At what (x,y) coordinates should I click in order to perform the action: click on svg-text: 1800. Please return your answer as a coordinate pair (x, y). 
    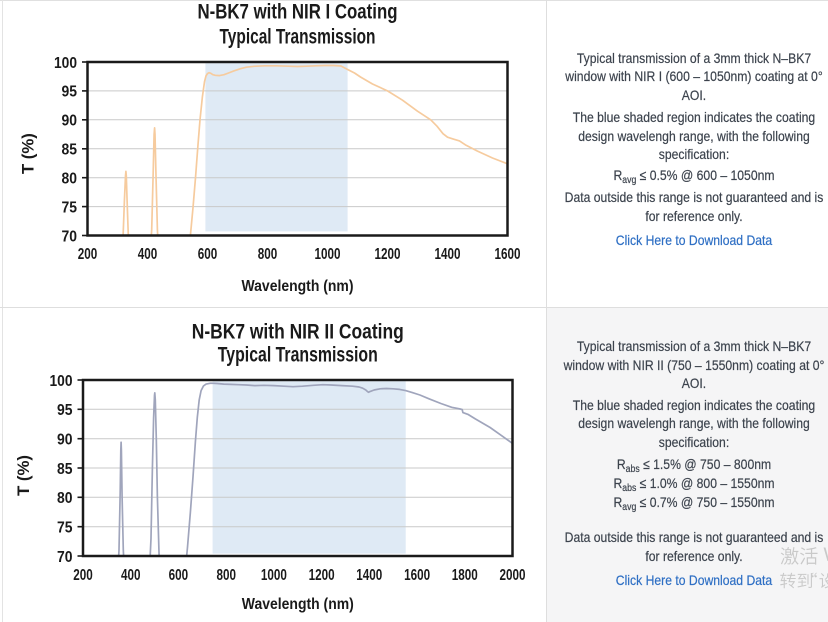
    Looking at the image, I should click on (465, 575).